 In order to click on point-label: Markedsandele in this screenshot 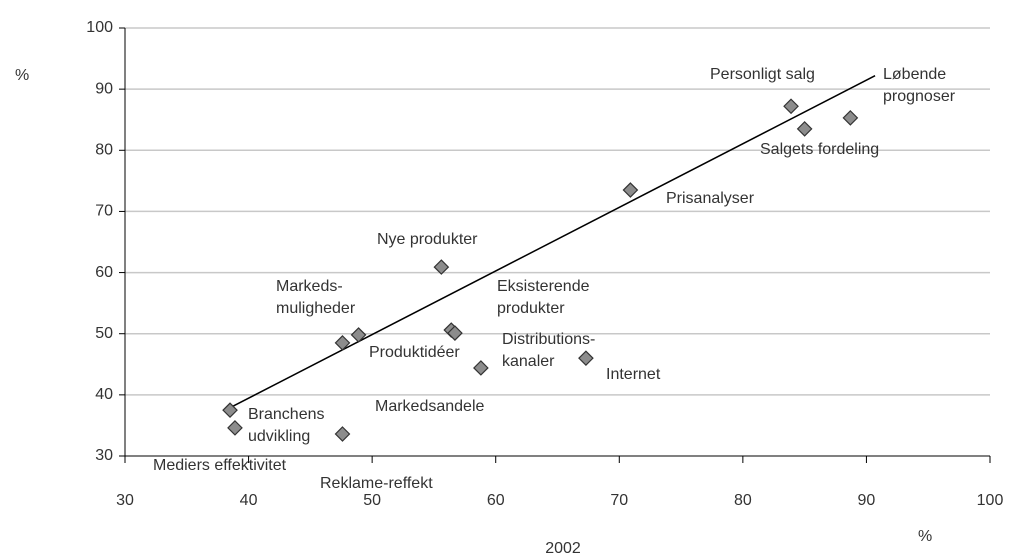, I will do `click(430, 406)`.